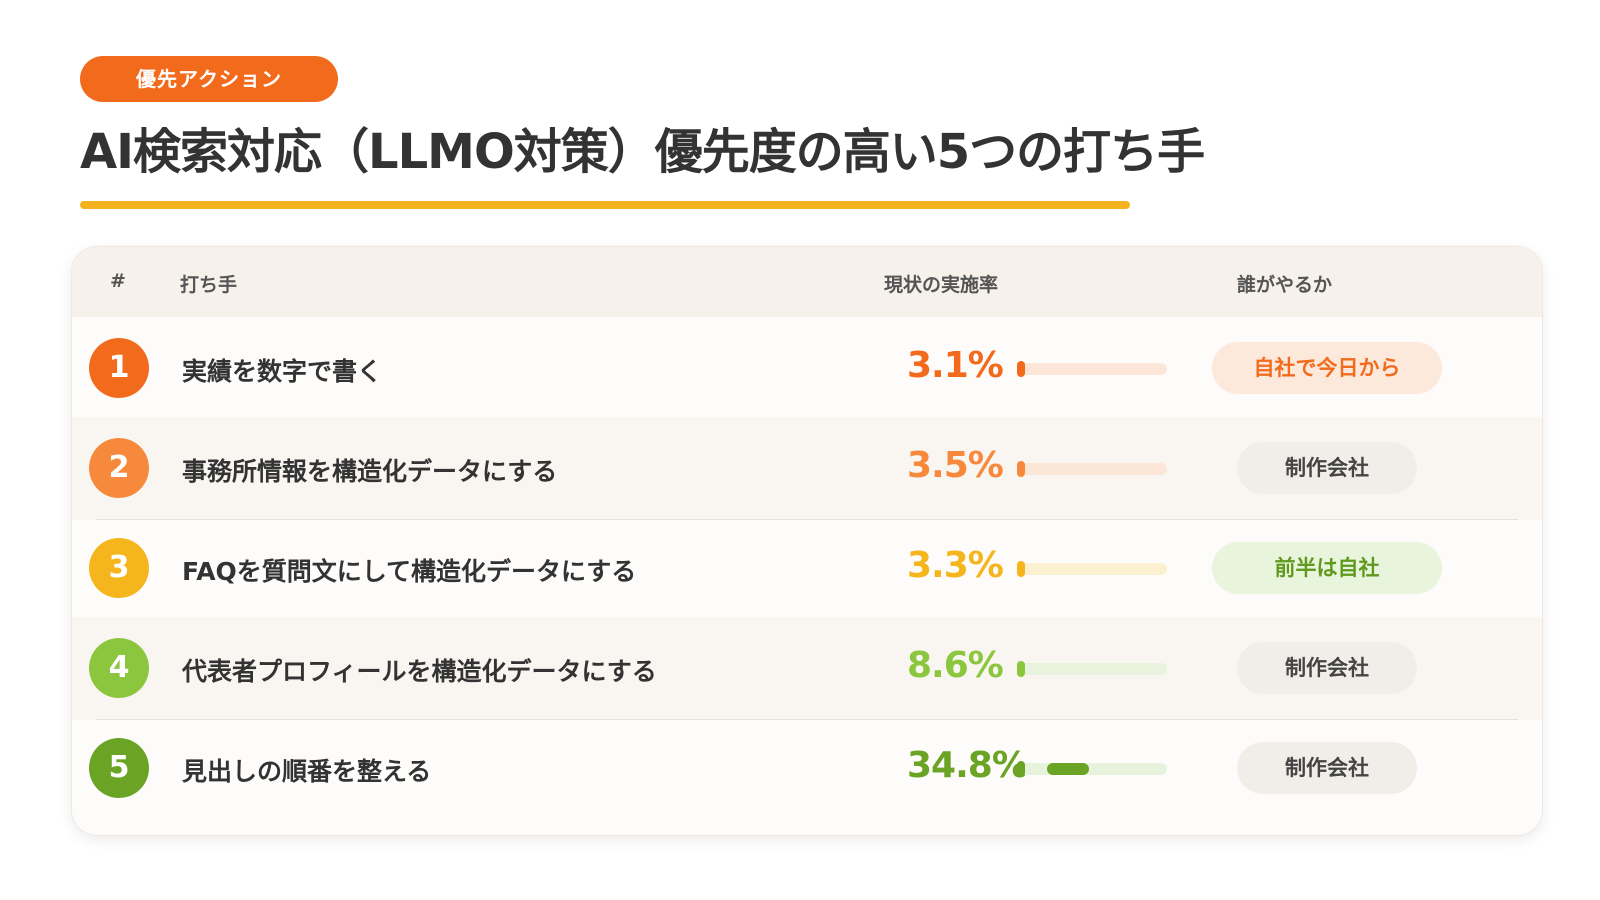  What do you see at coordinates (807, 468) in the screenshot?
I see `table-row: 2 事務所情報を構造化データにする 3.5% 制作会社` at bounding box center [807, 468].